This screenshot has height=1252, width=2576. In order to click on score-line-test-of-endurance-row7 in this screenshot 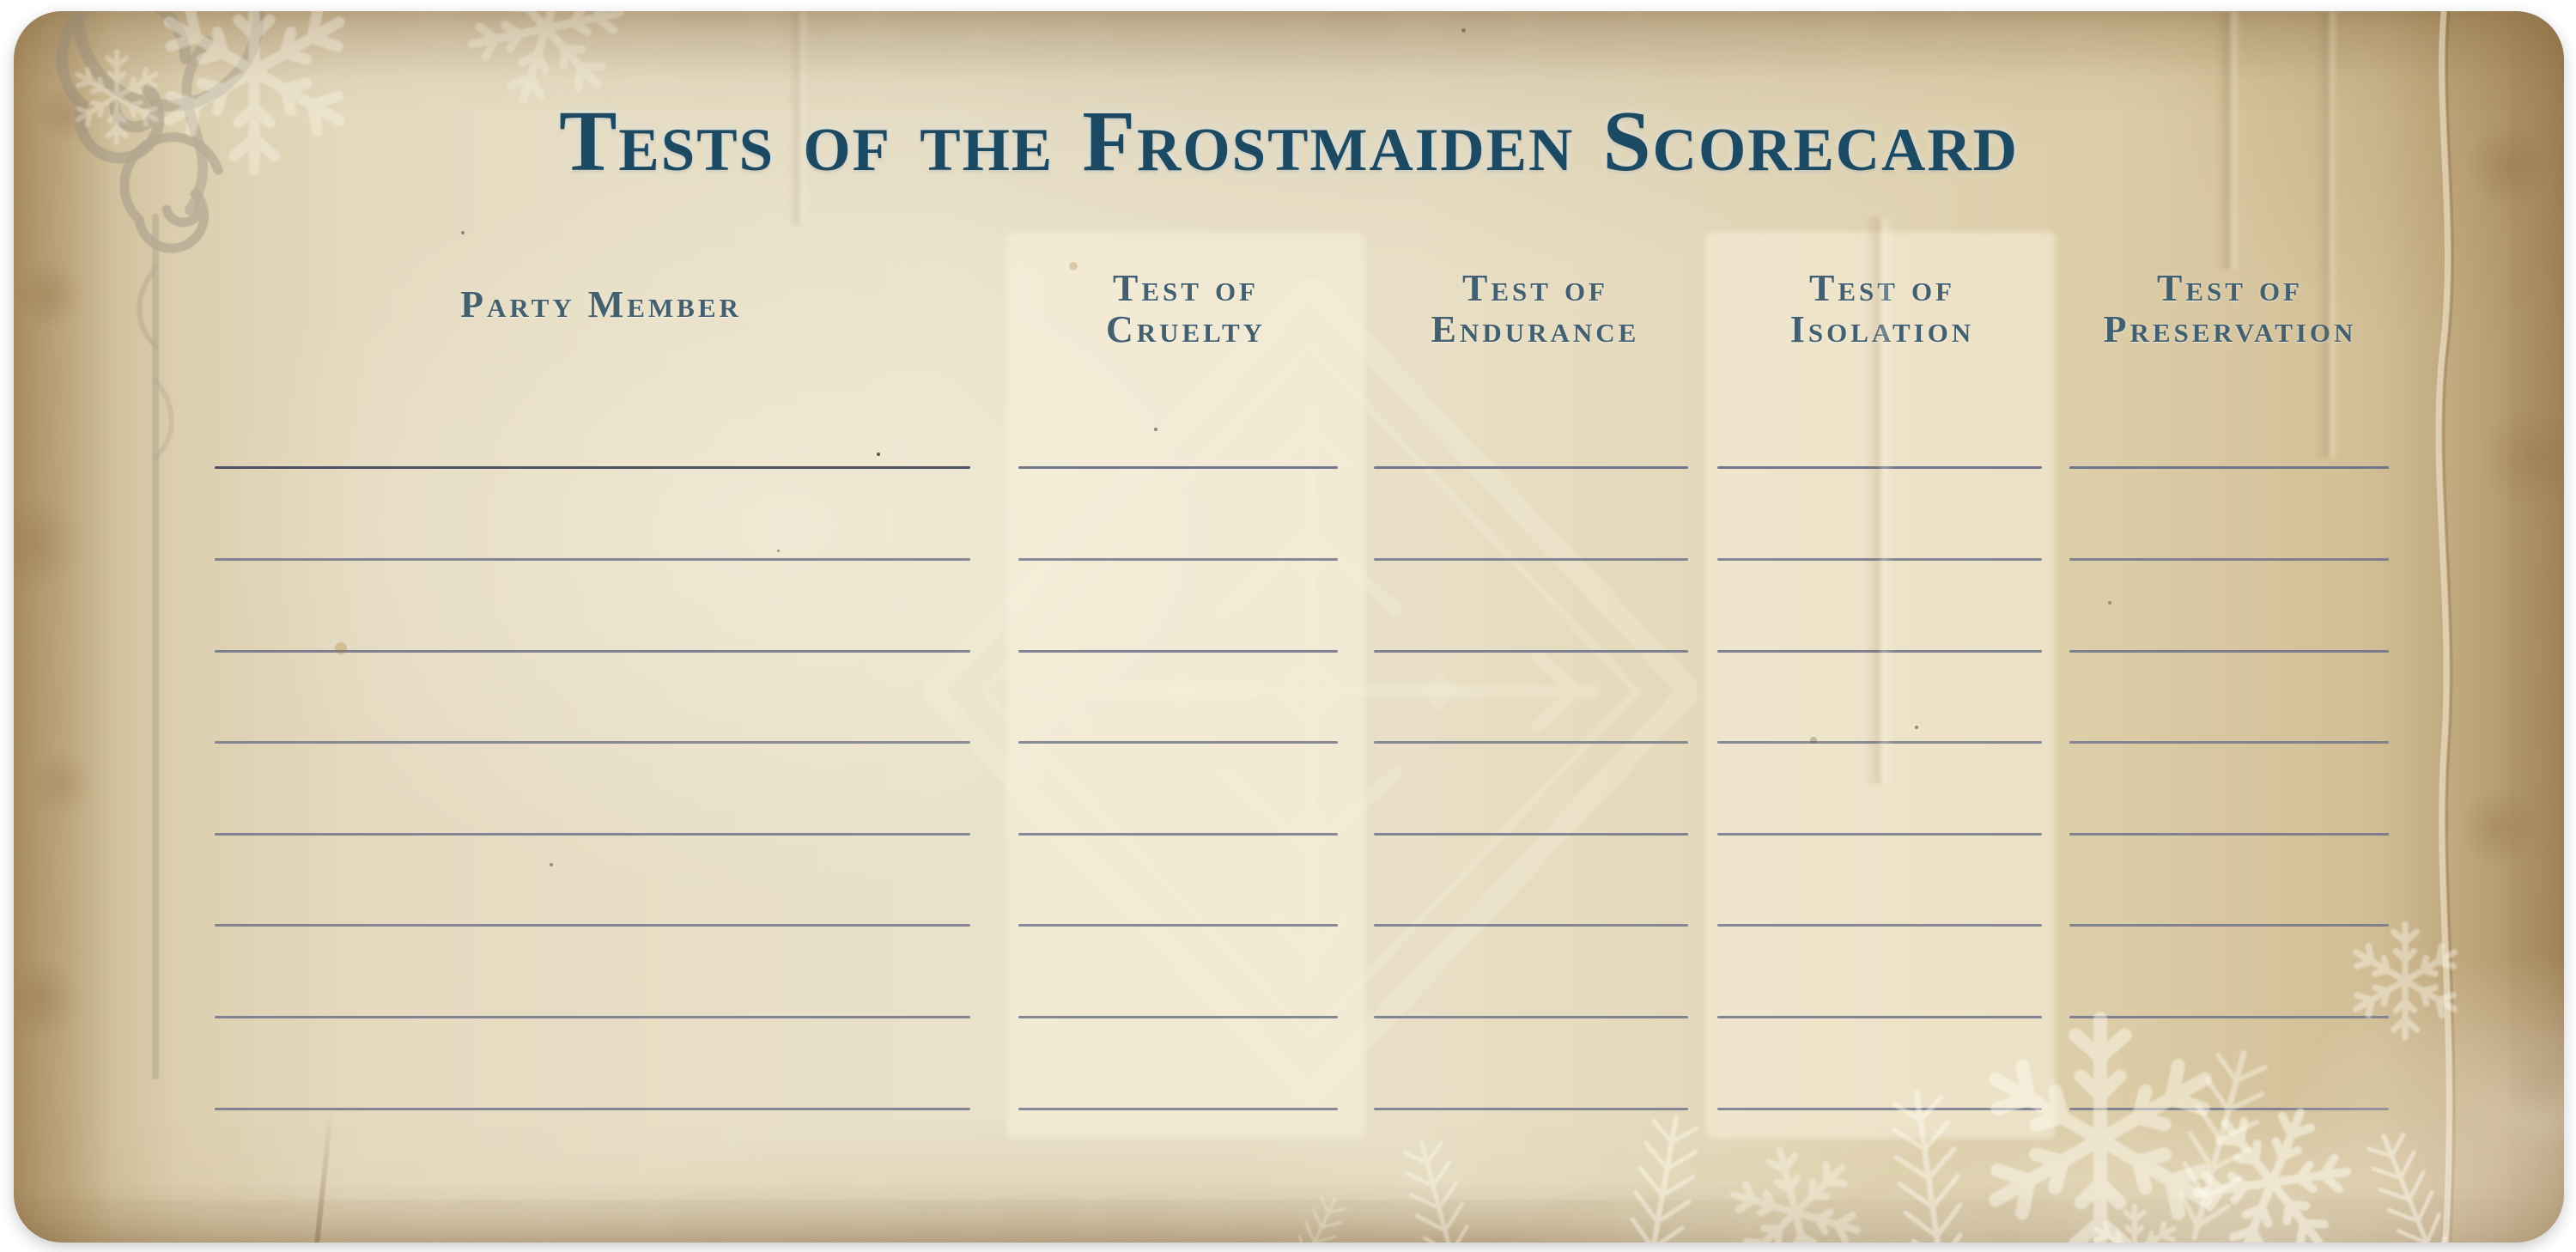, I will do `click(1531, 1017)`.